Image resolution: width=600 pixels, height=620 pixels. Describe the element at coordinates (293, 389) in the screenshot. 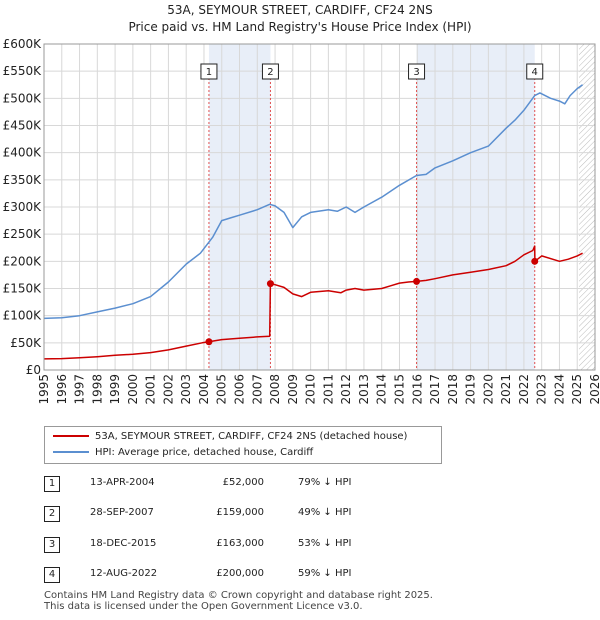

I see `x-tick-label: 2009` at that location.